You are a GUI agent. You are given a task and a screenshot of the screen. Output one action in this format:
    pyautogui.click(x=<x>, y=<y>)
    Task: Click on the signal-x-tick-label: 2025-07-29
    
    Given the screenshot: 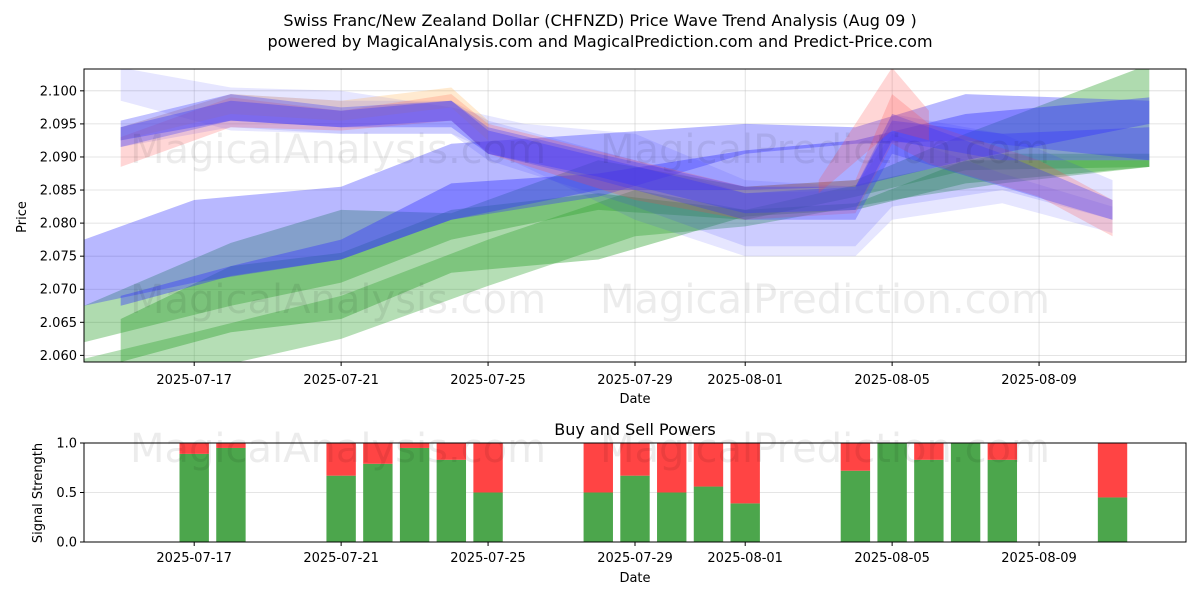 What is the action you would take?
    pyautogui.click(x=635, y=558)
    